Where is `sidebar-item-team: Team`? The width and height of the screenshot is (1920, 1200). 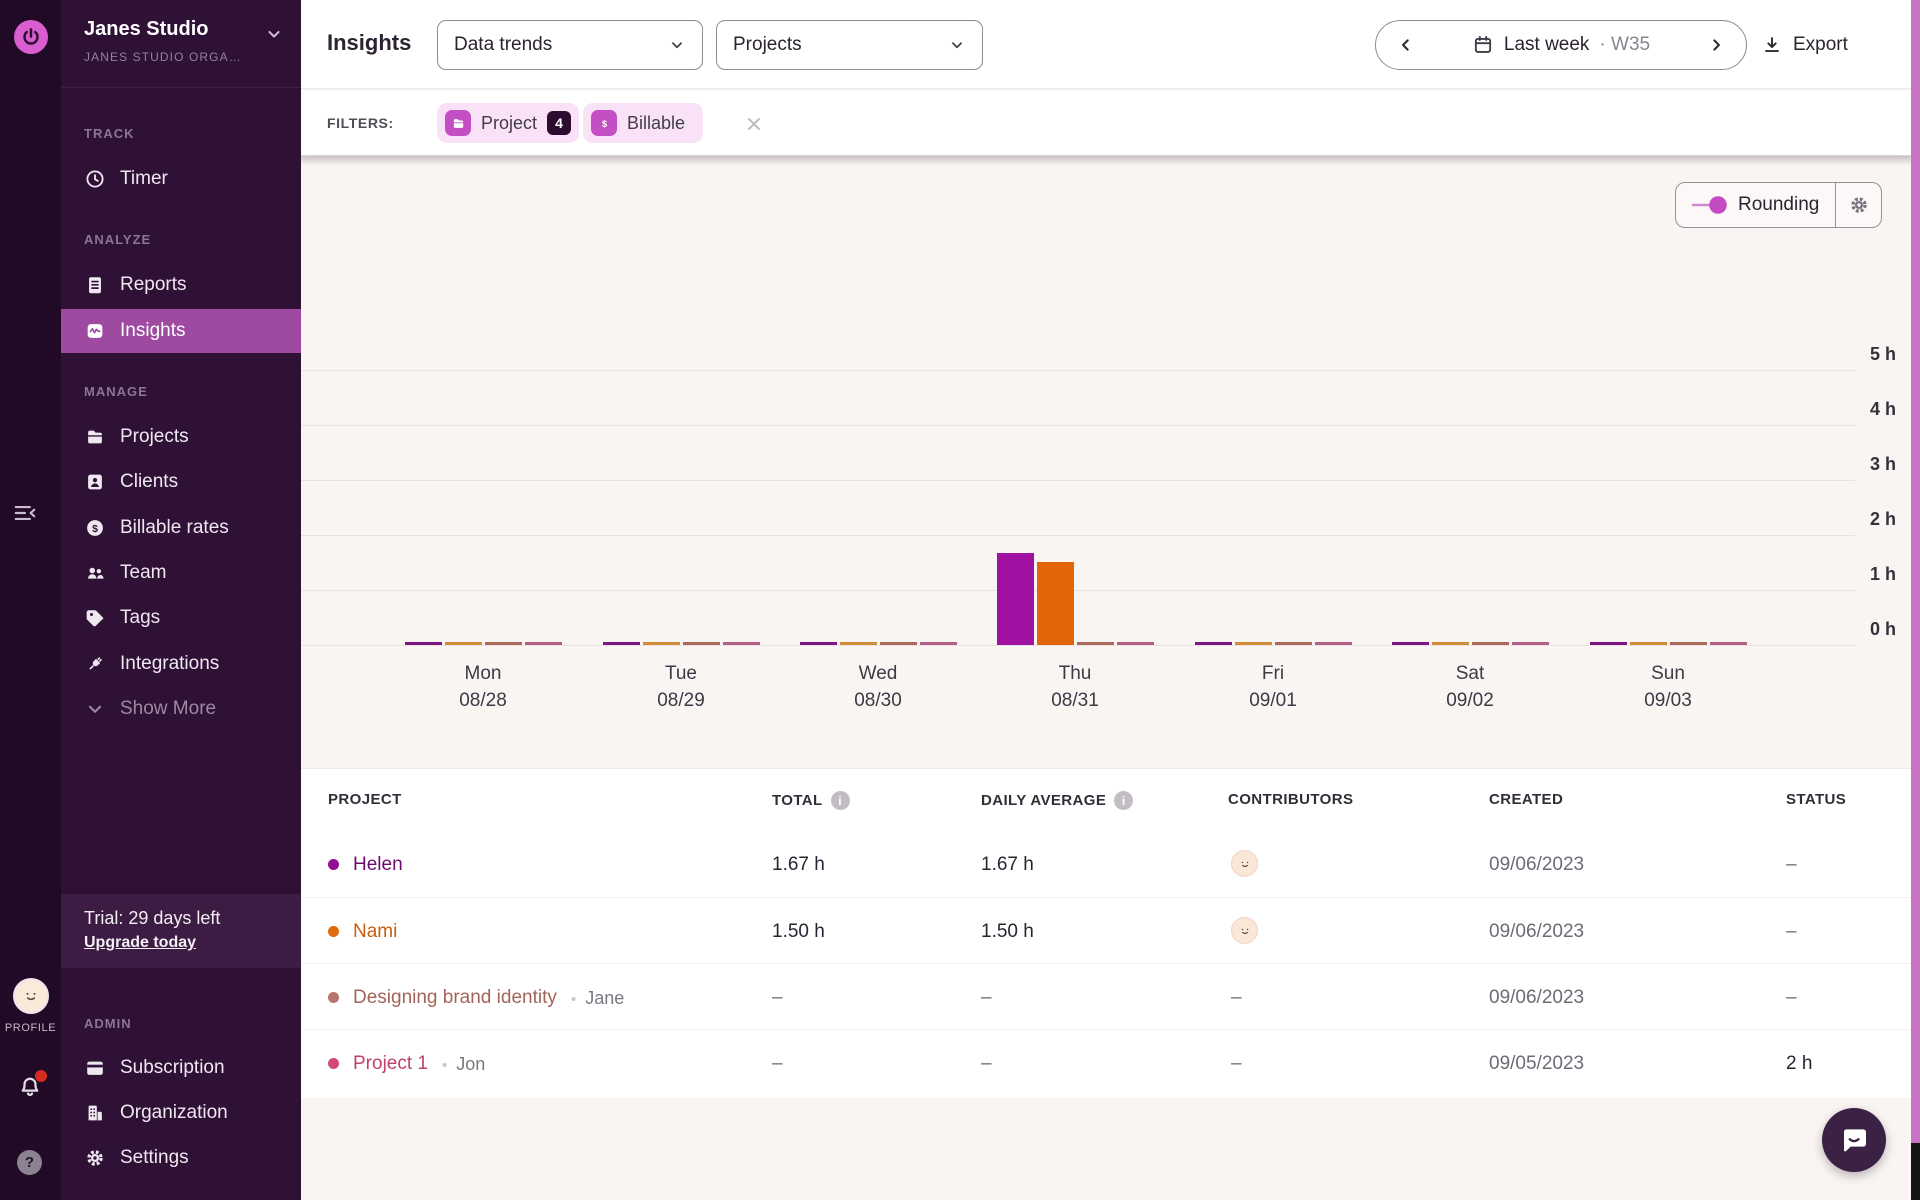
sidebar-item-team: Team is located at coordinates (181, 573).